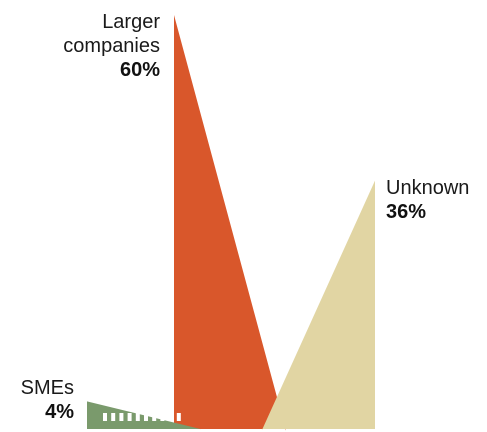  What do you see at coordinates (140, 70) in the screenshot?
I see `larger-value-label: 60%` at bounding box center [140, 70].